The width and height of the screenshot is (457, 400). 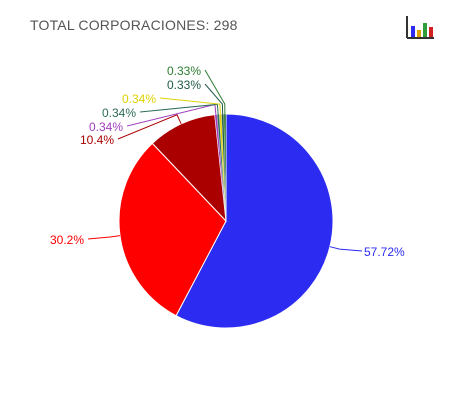 I want to click on chart-menu-button, so click(x=420, y=27).